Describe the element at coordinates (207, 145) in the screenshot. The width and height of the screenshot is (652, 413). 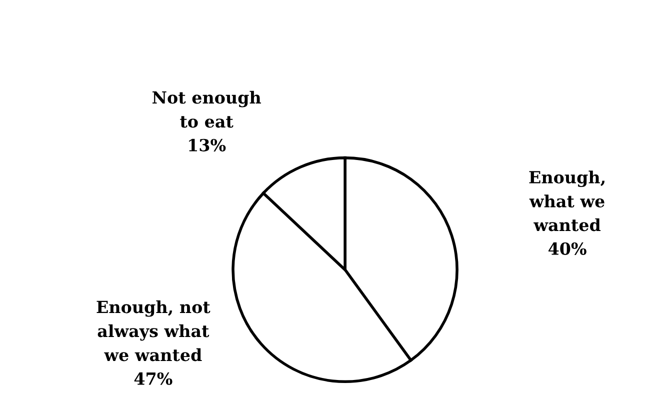
I see `data-label: 13%` at that location.